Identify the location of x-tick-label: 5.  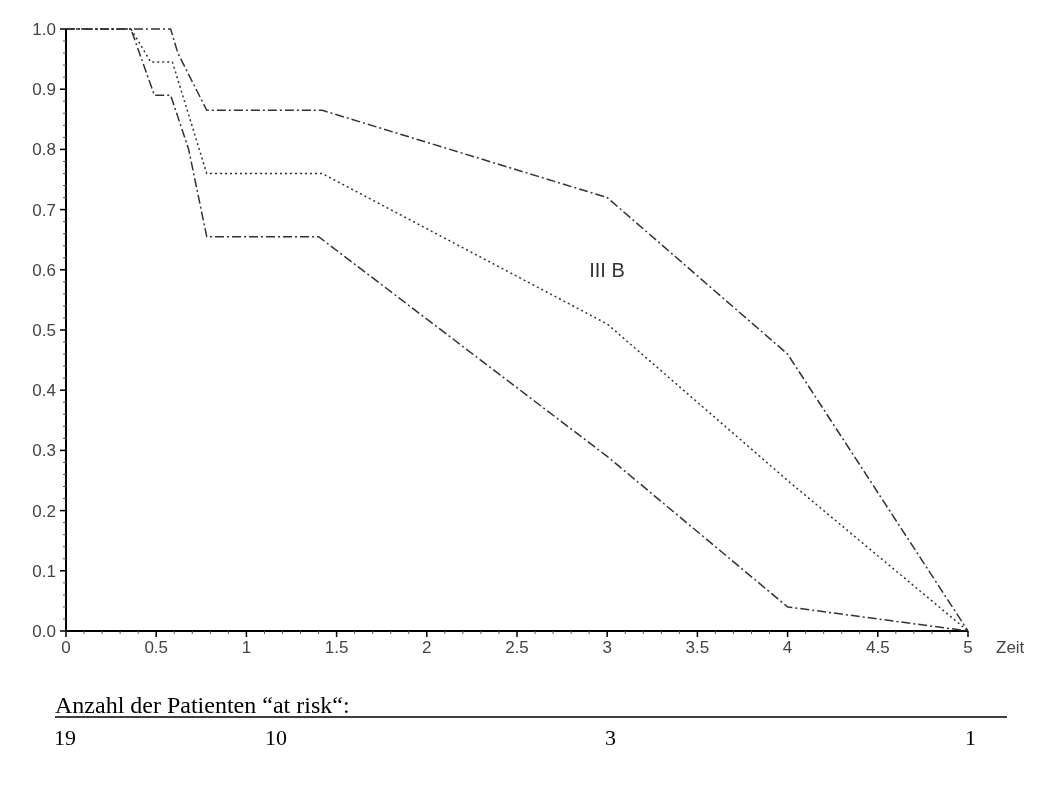
(968, 647).